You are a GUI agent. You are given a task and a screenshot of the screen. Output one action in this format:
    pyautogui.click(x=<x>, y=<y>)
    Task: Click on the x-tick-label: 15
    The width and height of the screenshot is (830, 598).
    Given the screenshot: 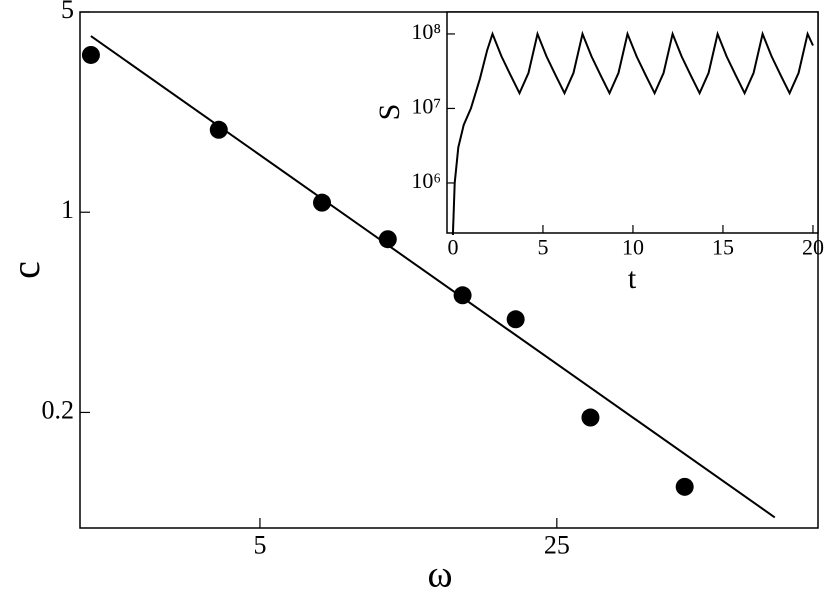 What is the action you would take?
    pyautogui.click(x=723, y=247)
    